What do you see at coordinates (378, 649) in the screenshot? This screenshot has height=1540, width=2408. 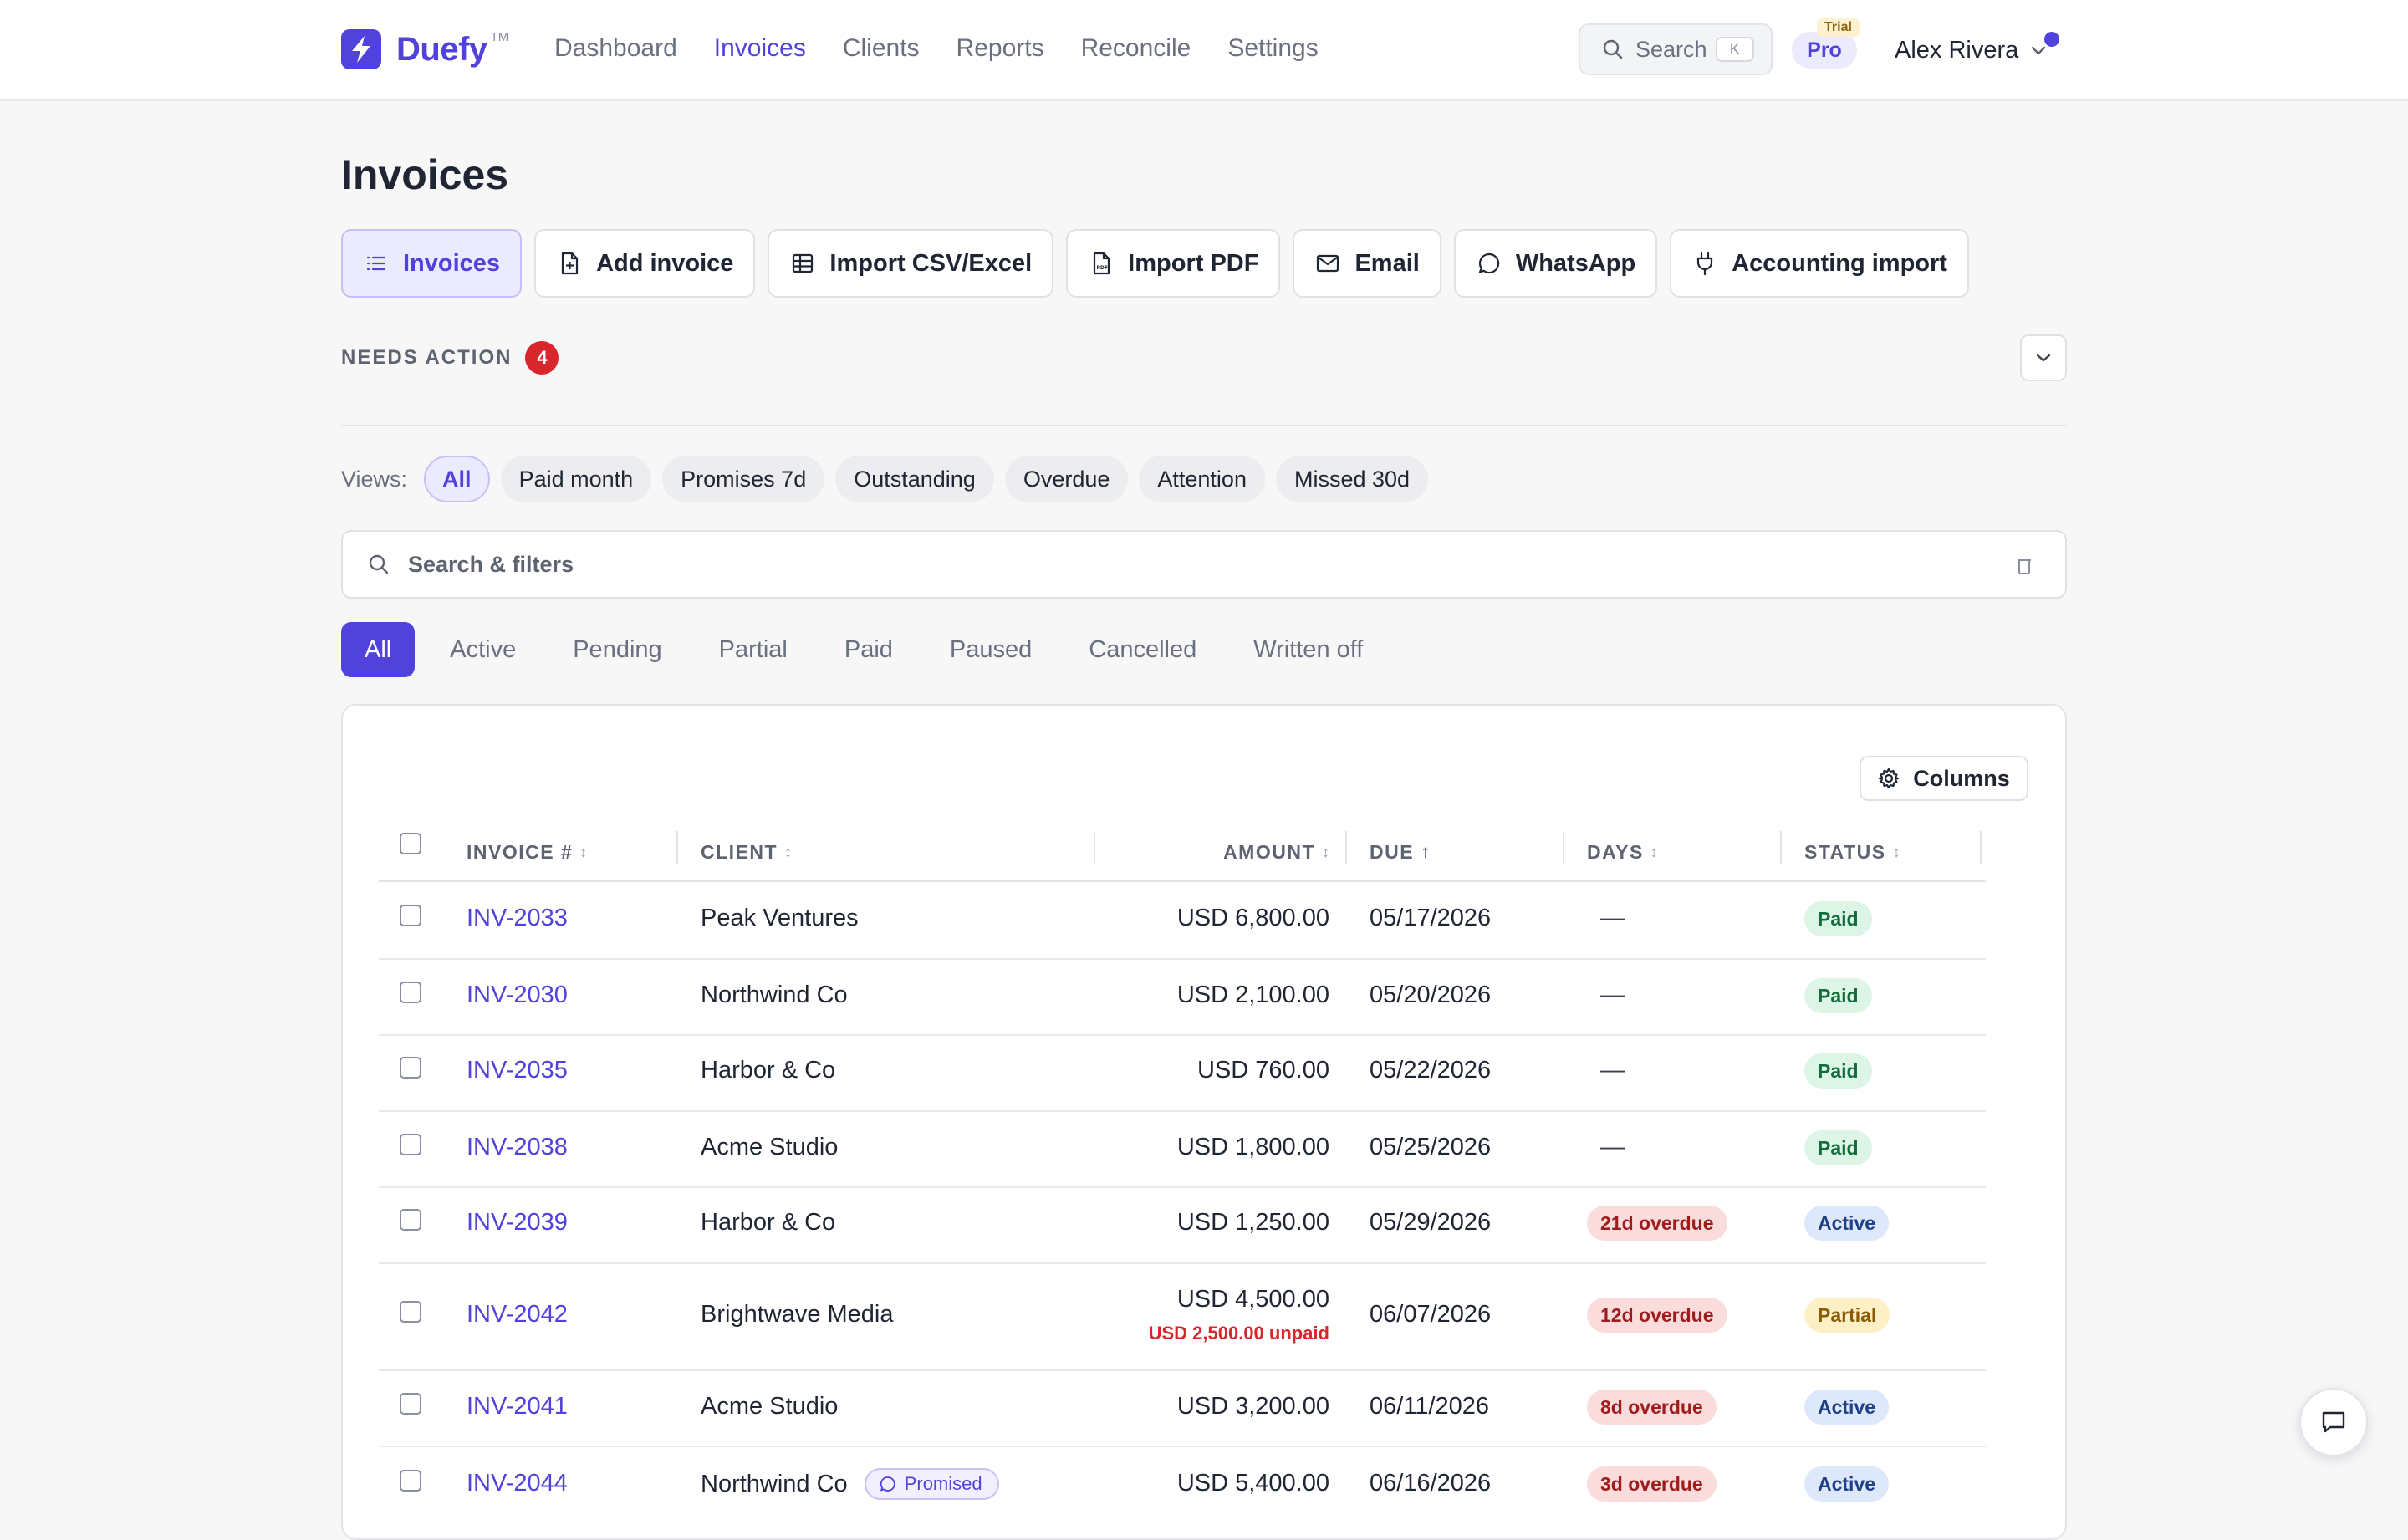 I see `tab-all: All` at bounding box center [378, 649].